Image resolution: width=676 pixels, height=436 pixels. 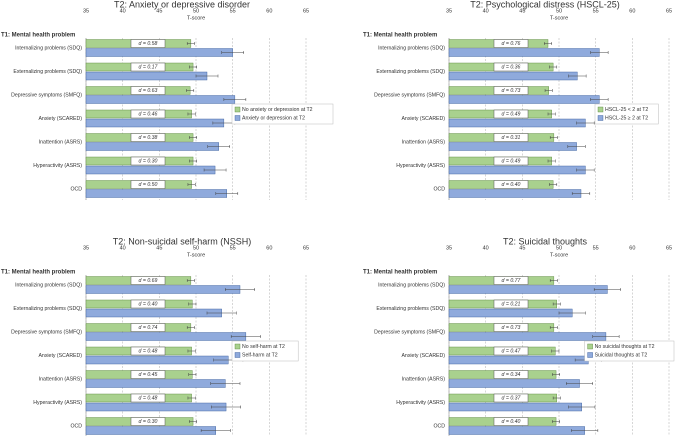 What do you see at coordinates (76, 426) in the screenshot?
I see `category-label: OCD` at bounding box center [76, 426].